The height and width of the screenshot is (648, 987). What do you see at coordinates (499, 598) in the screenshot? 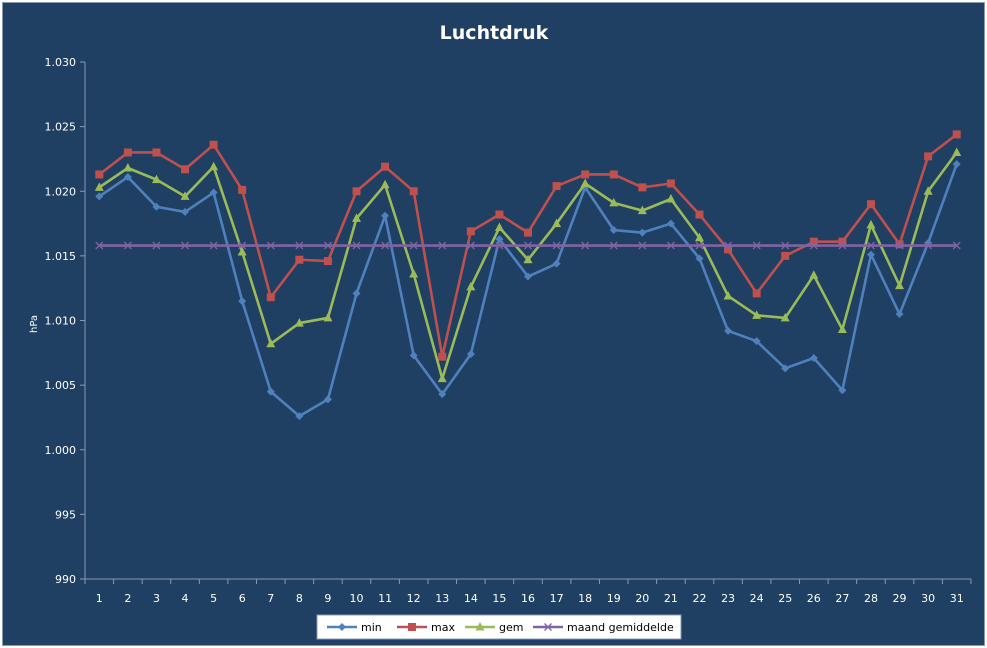
I see `x-tick-label: 15` at bounding box center [499, 598].